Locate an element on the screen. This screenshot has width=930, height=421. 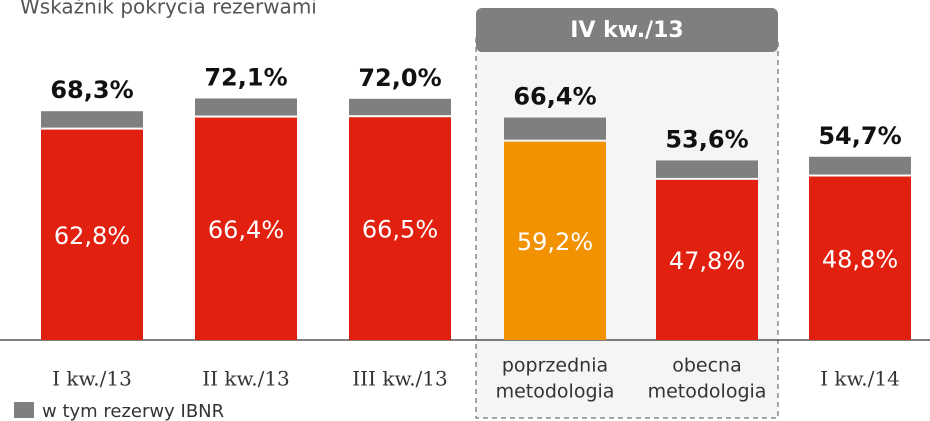
total-label: 54,7% is located at coordinates (859, 136).